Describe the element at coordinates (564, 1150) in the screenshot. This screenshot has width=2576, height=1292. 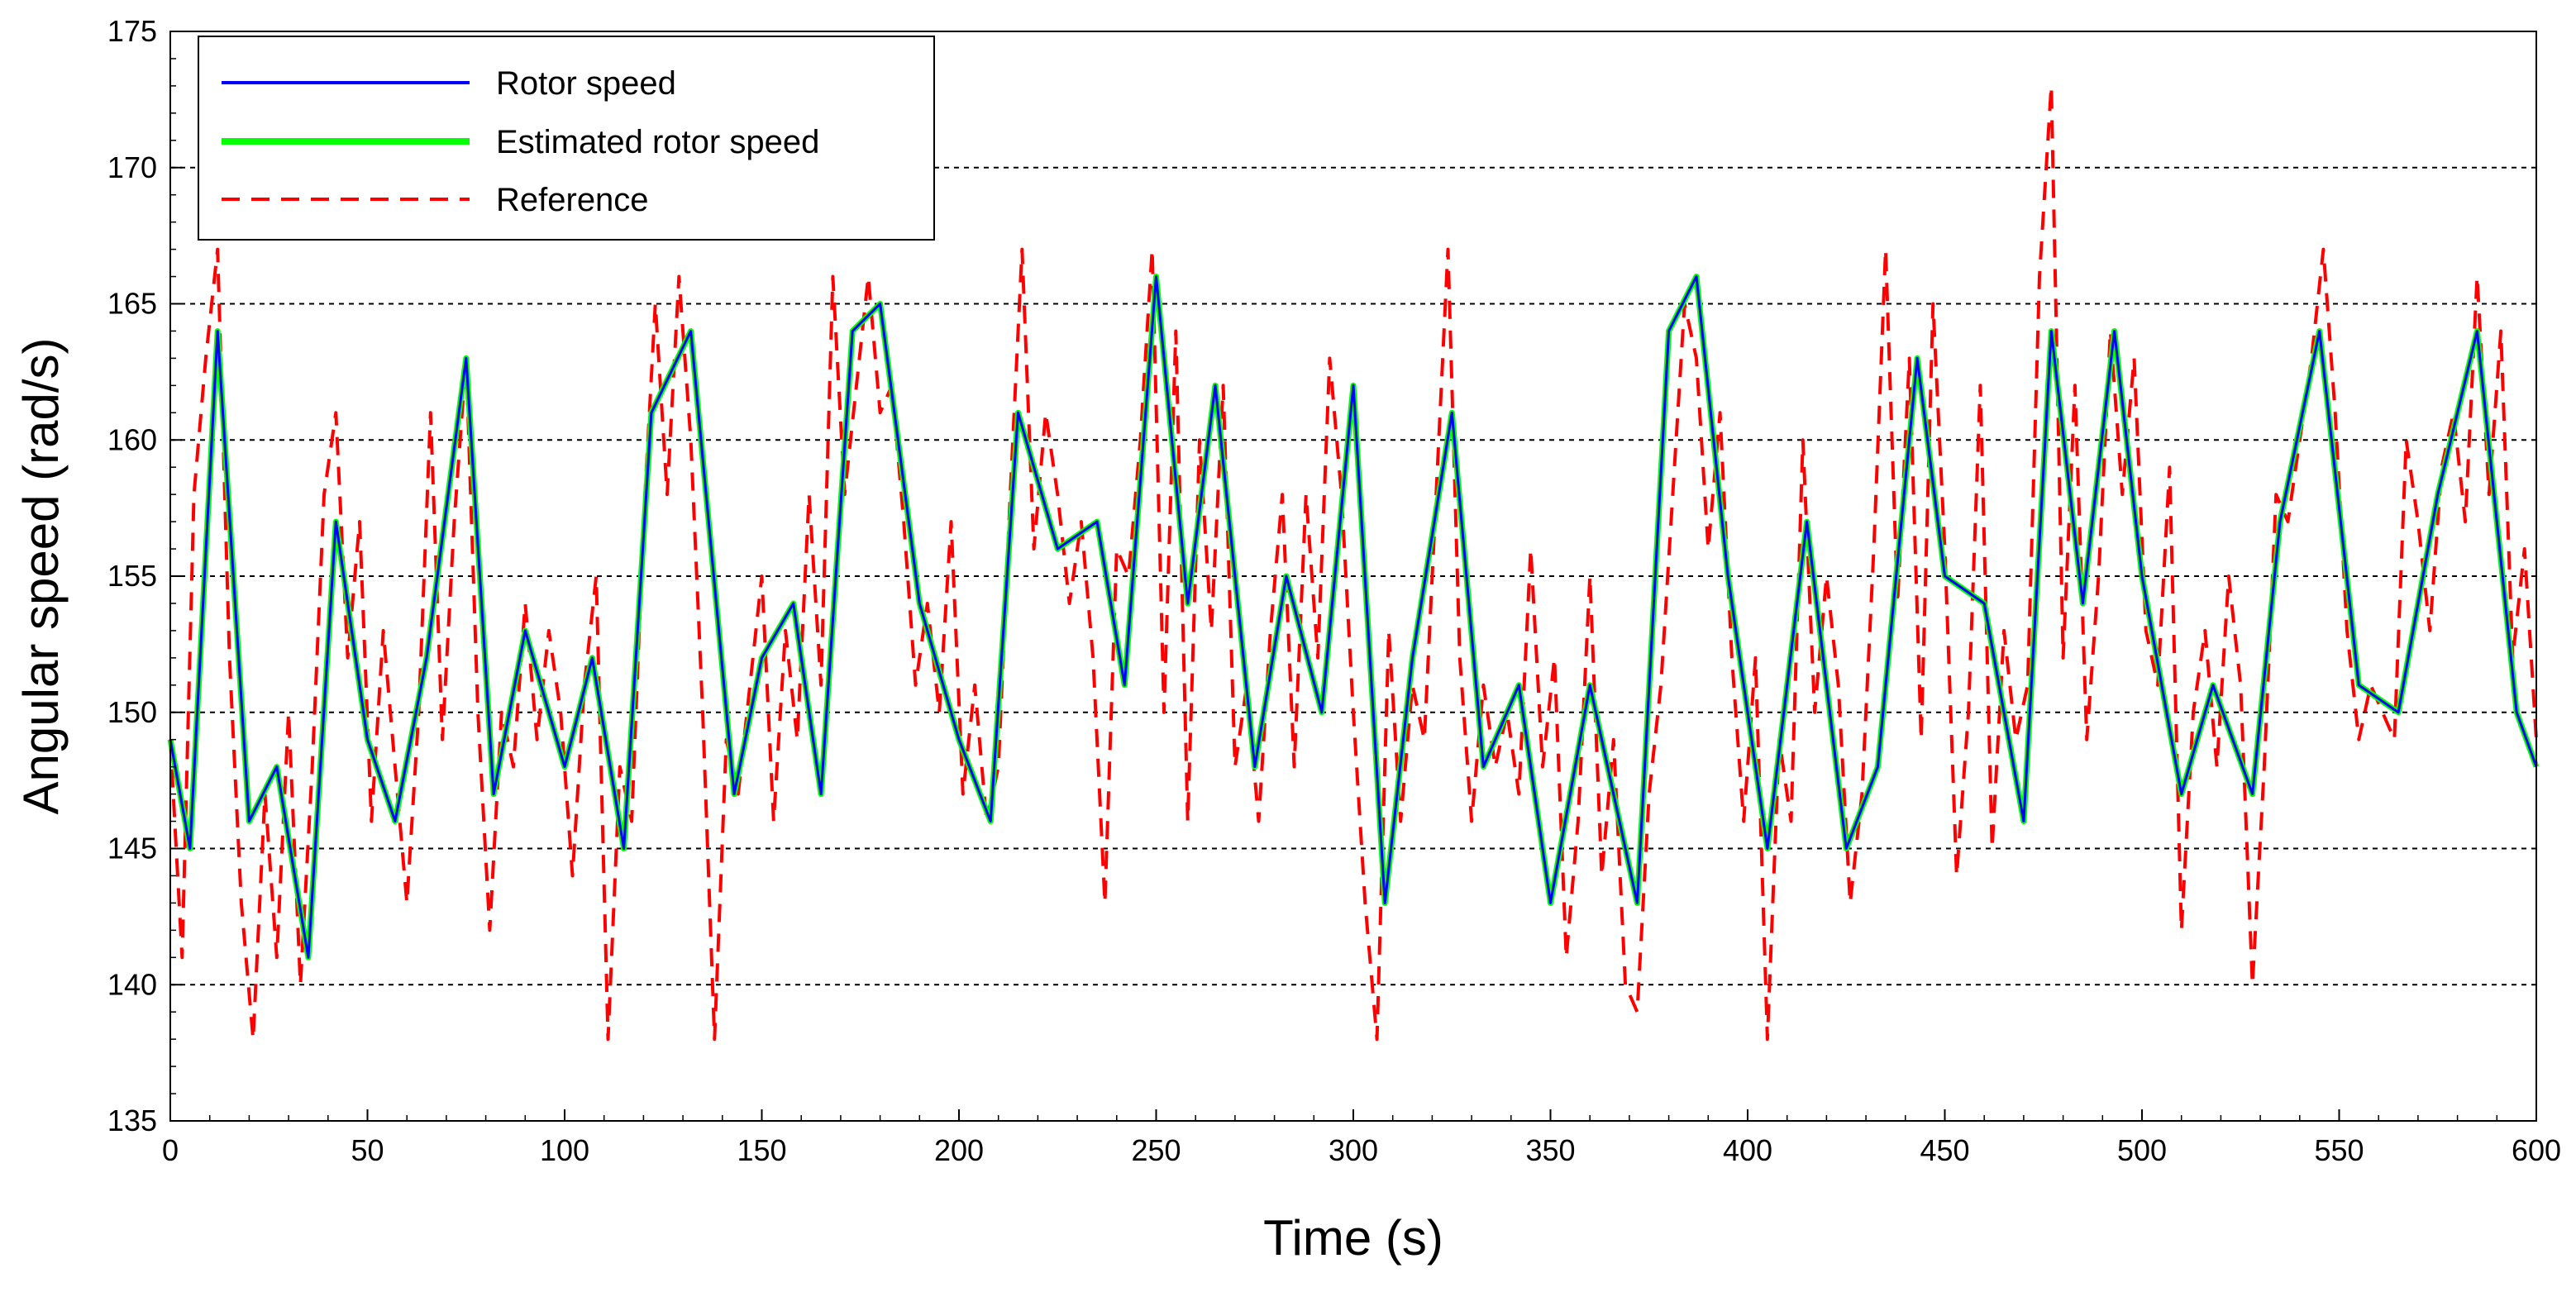
I see `x-tick-label-100: 100` at that location.